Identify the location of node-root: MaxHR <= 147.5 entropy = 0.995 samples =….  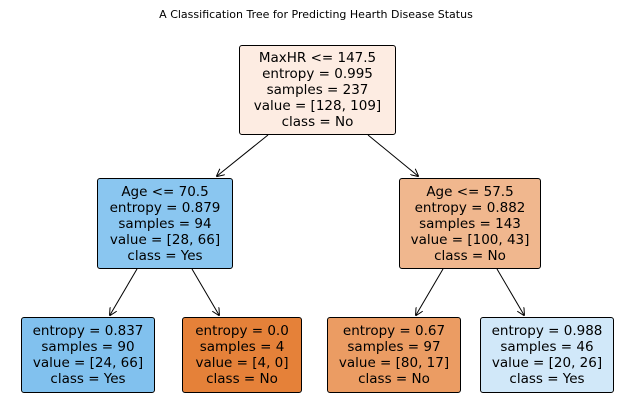
(317, 90).